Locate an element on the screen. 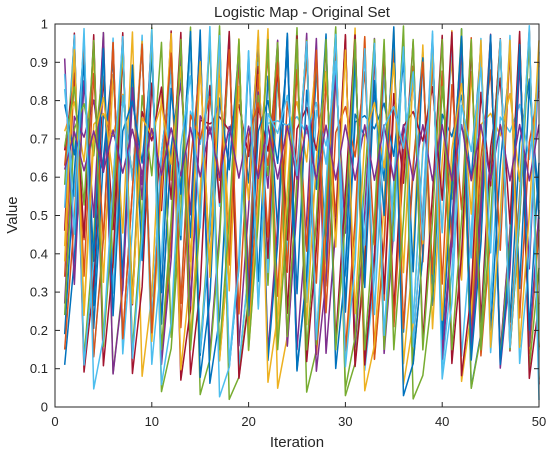 The image size is (550, 456). y-tick-label: 1 is located at coordinates (44, 24).